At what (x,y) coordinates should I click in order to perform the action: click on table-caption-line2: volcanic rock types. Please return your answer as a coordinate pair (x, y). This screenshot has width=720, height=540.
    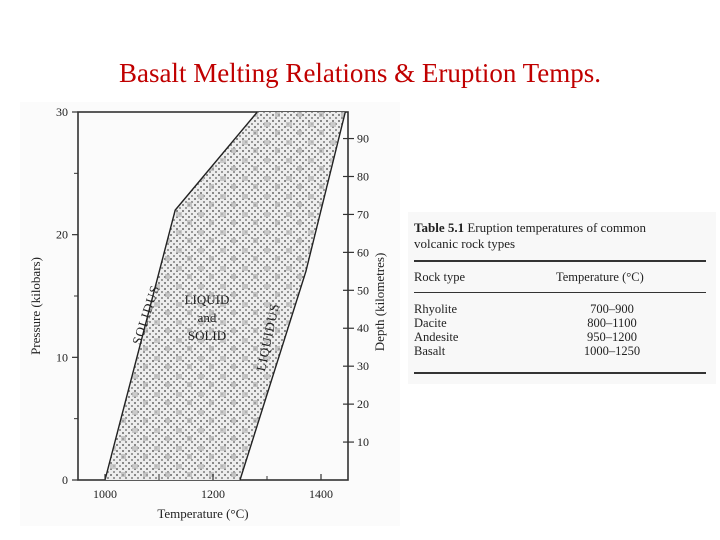
    Looking at the image, I should click on (465, 243).